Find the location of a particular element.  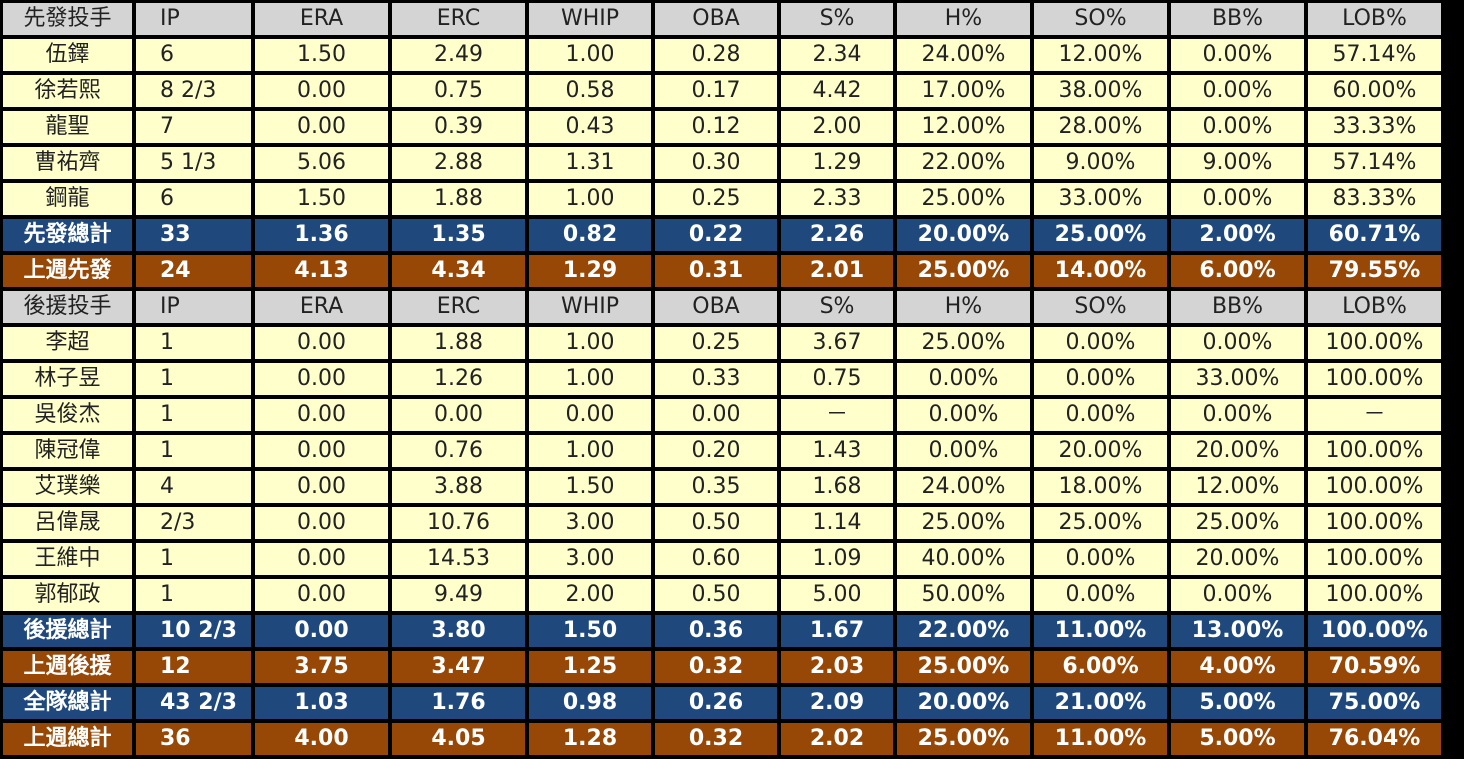

cell-so-pct: 28.00% is located at coordinates (1100, 127).